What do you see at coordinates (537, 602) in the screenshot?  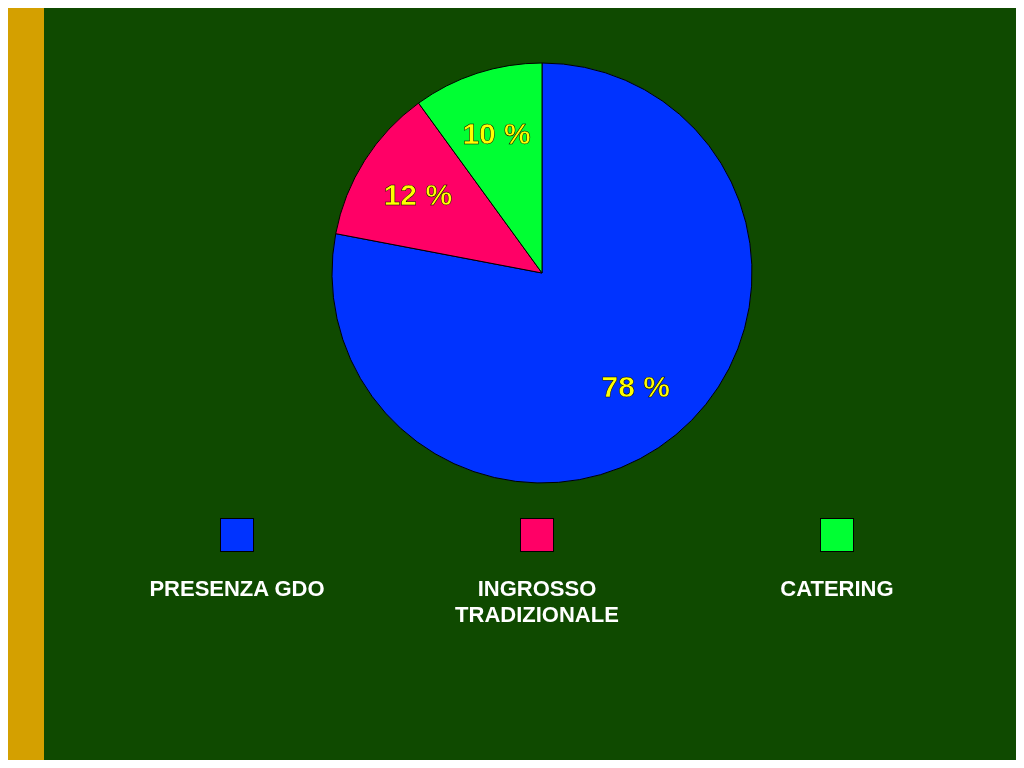 I see `legend-label: INGROSSO TRADIZIONALE` at bounding box center [537, 602].